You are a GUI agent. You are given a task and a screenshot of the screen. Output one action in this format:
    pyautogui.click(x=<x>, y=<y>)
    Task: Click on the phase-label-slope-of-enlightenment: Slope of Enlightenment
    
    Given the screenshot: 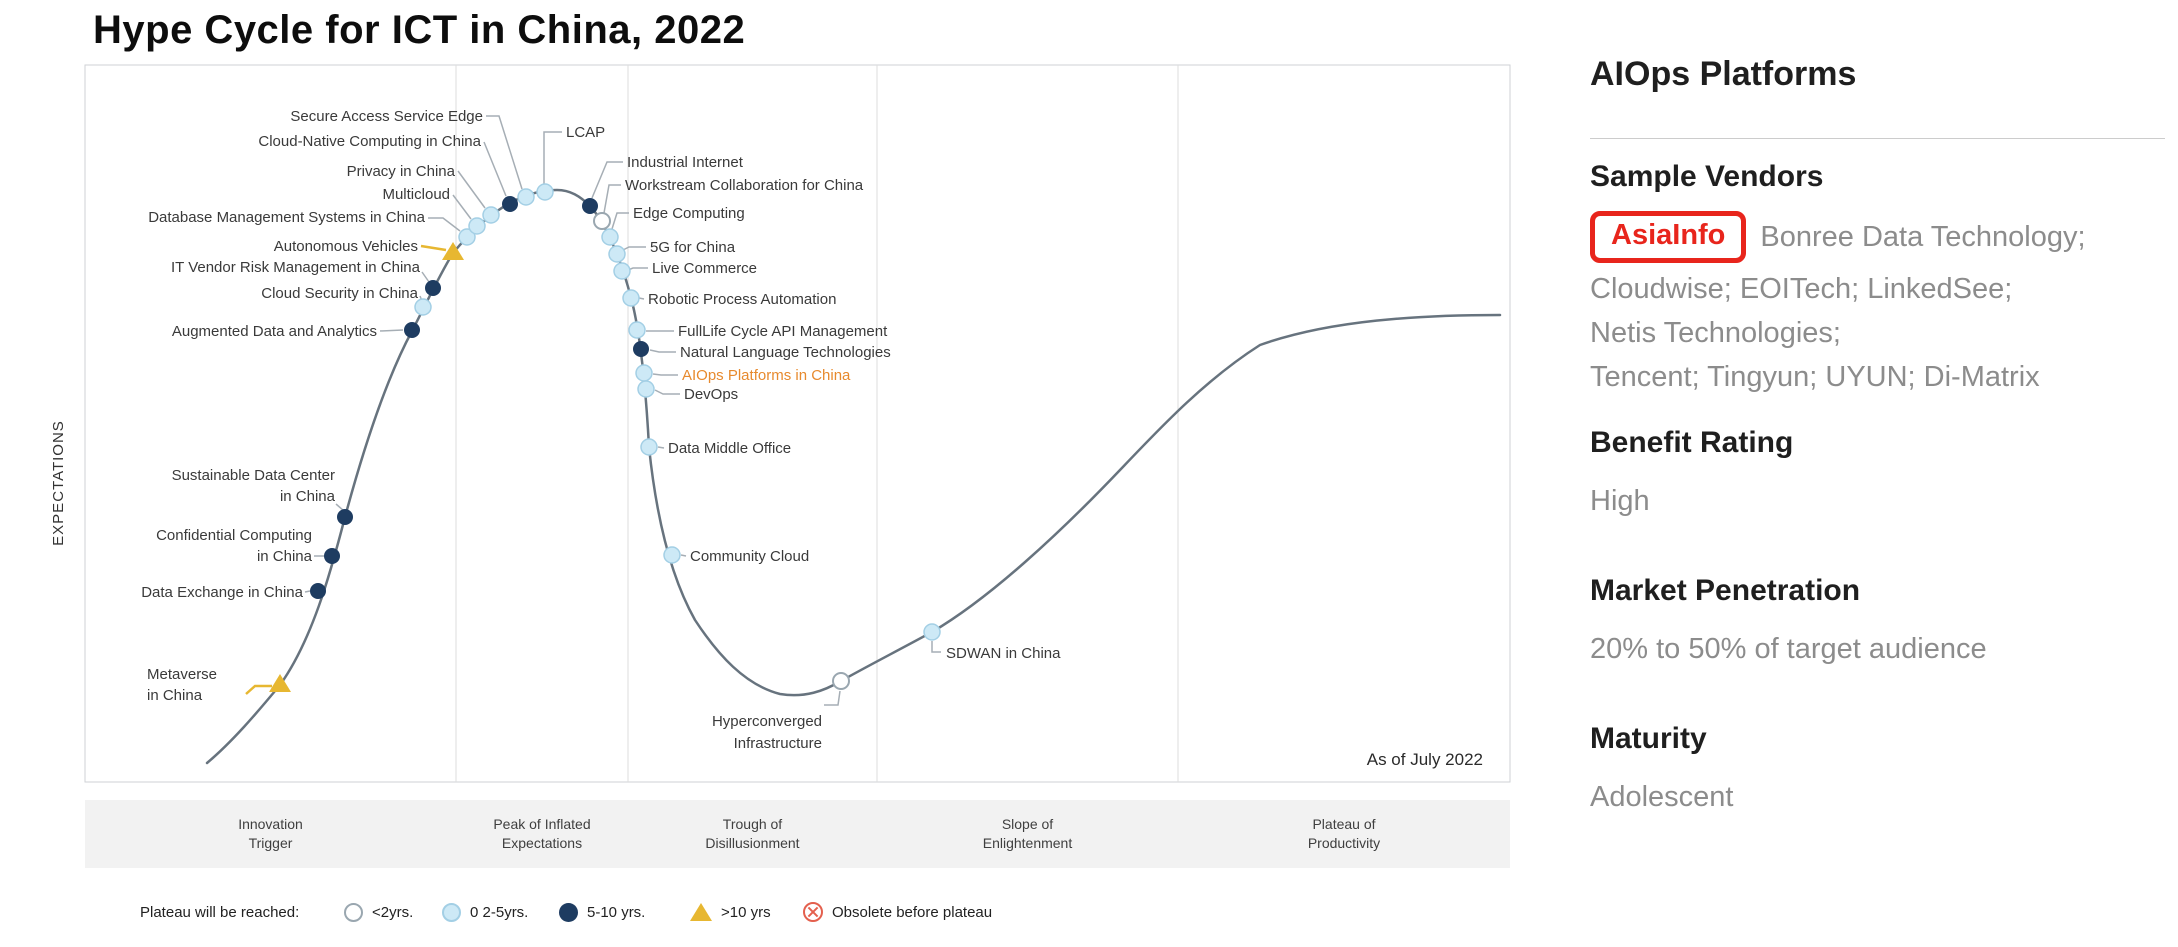 What is the action you would take?
    pyautogui.click(x=1027, y=834)
    